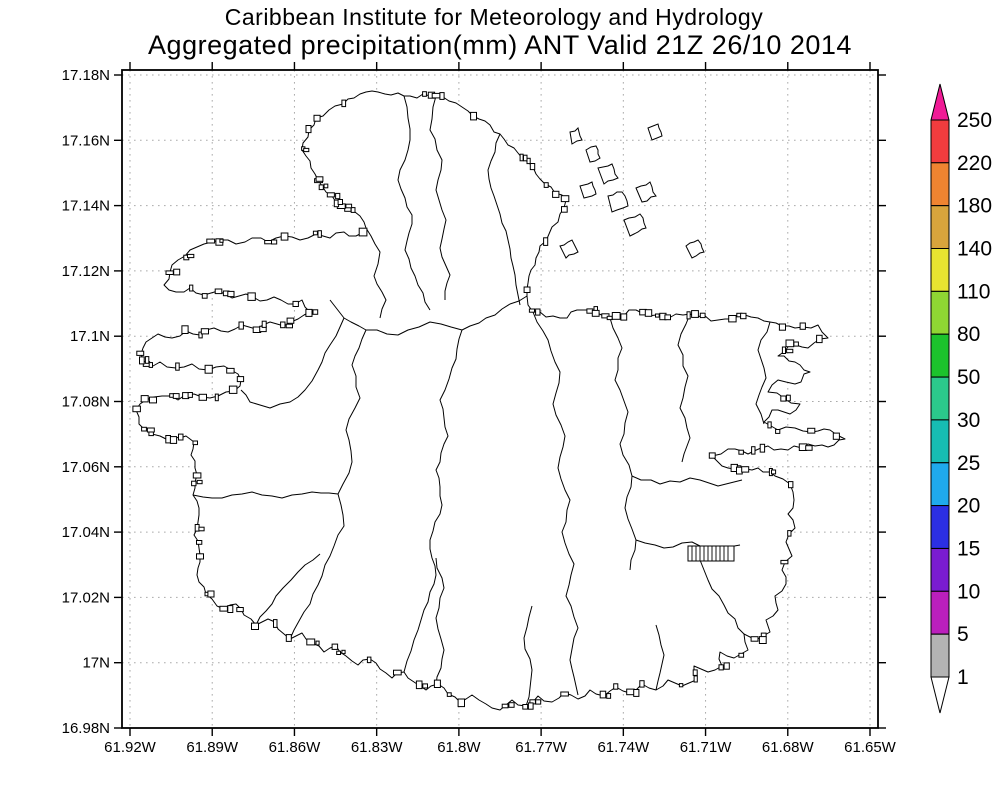 This screenshot has width=1000, height=805. I want to click on colorbar-label: 5, so click(963, 634).